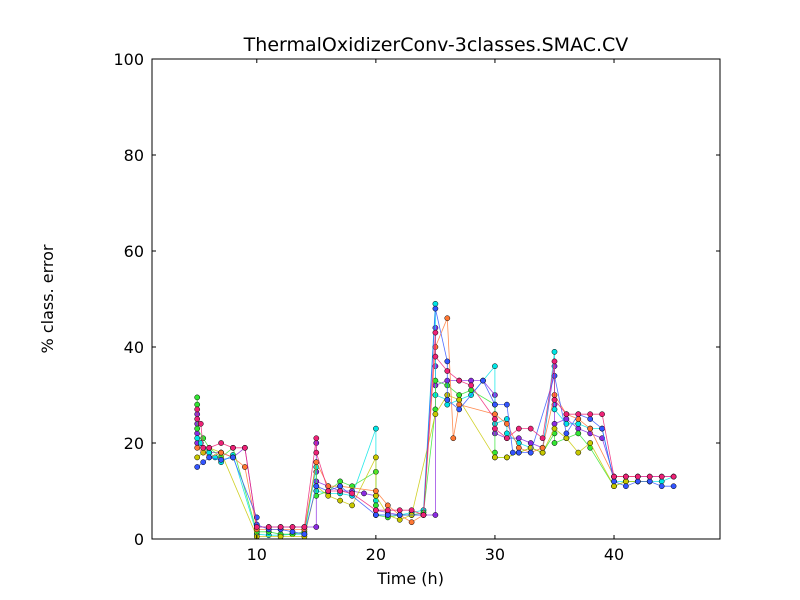 Image resolution: width=800 pixels, height=600 pixels. I want to click on x-tick-label: 20, so click(376, 554).